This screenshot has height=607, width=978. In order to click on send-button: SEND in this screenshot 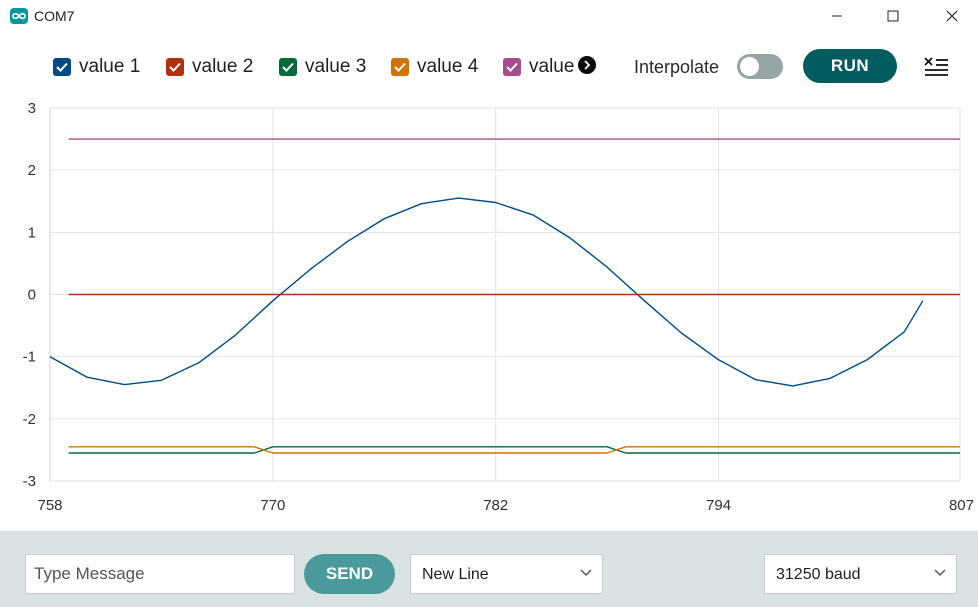, I will do `click(349, 574)`.